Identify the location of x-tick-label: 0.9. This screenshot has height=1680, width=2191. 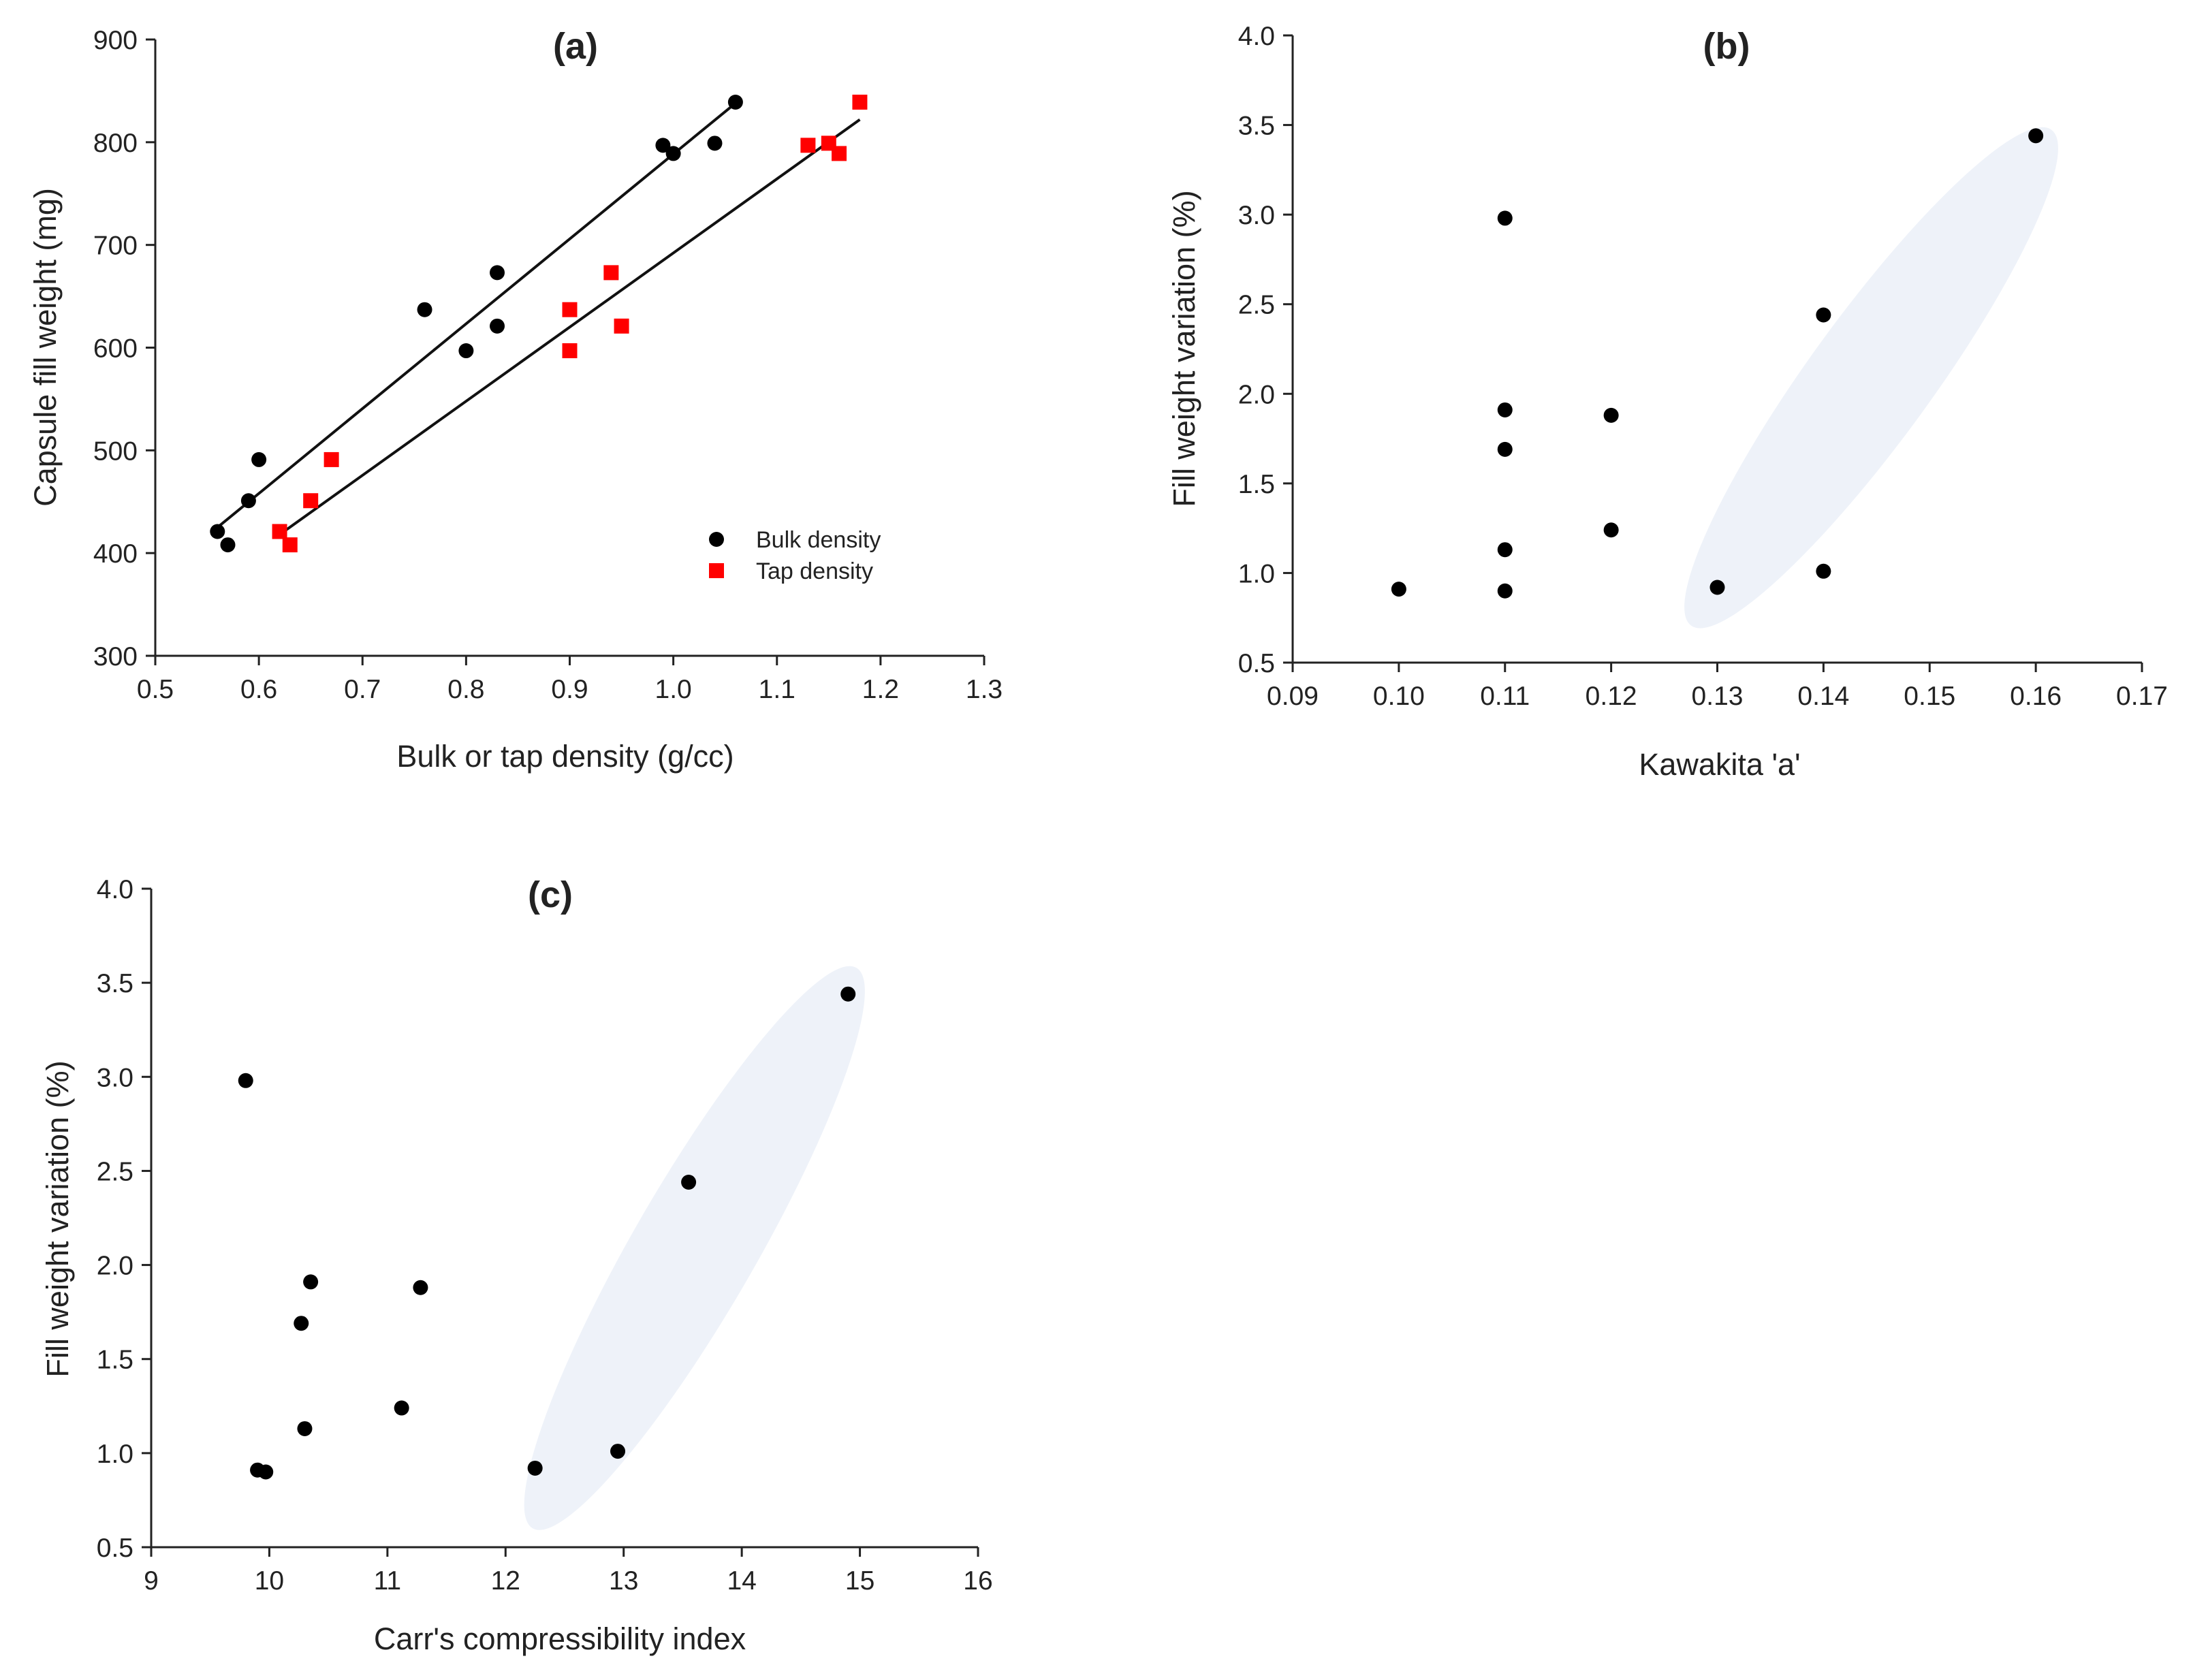
(569, 689).